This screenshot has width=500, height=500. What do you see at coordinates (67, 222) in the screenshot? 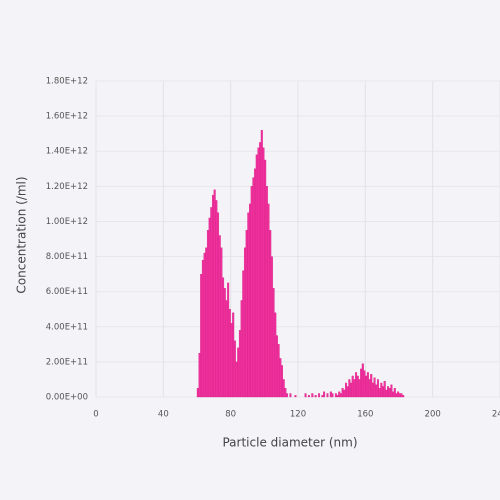
I see `y-tick-label: 1.00E+12` at bounding box center [67, 222].